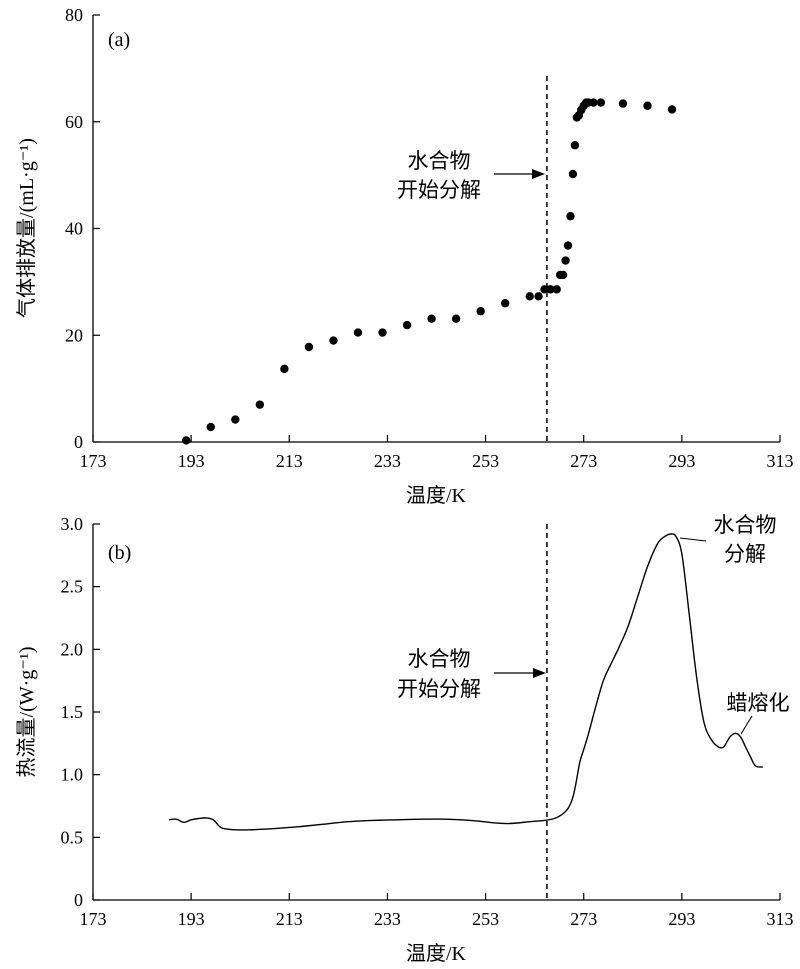  Describe the element at coordinates (436, 953) in the screenshot. I see `panel-b-x-label: 温度/K` at that location.